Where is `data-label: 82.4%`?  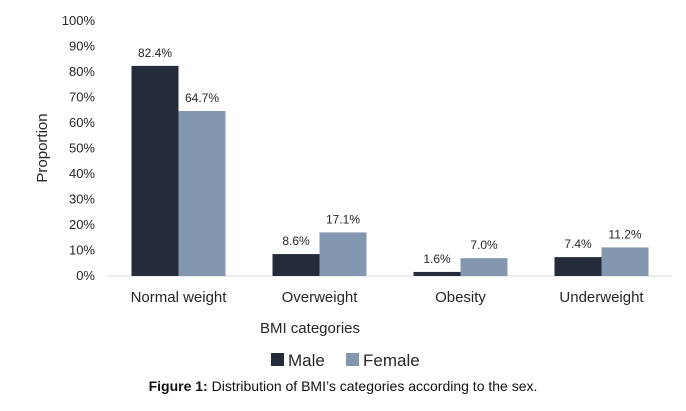 data-label: 82.4% is located at coordinates (155, 53).